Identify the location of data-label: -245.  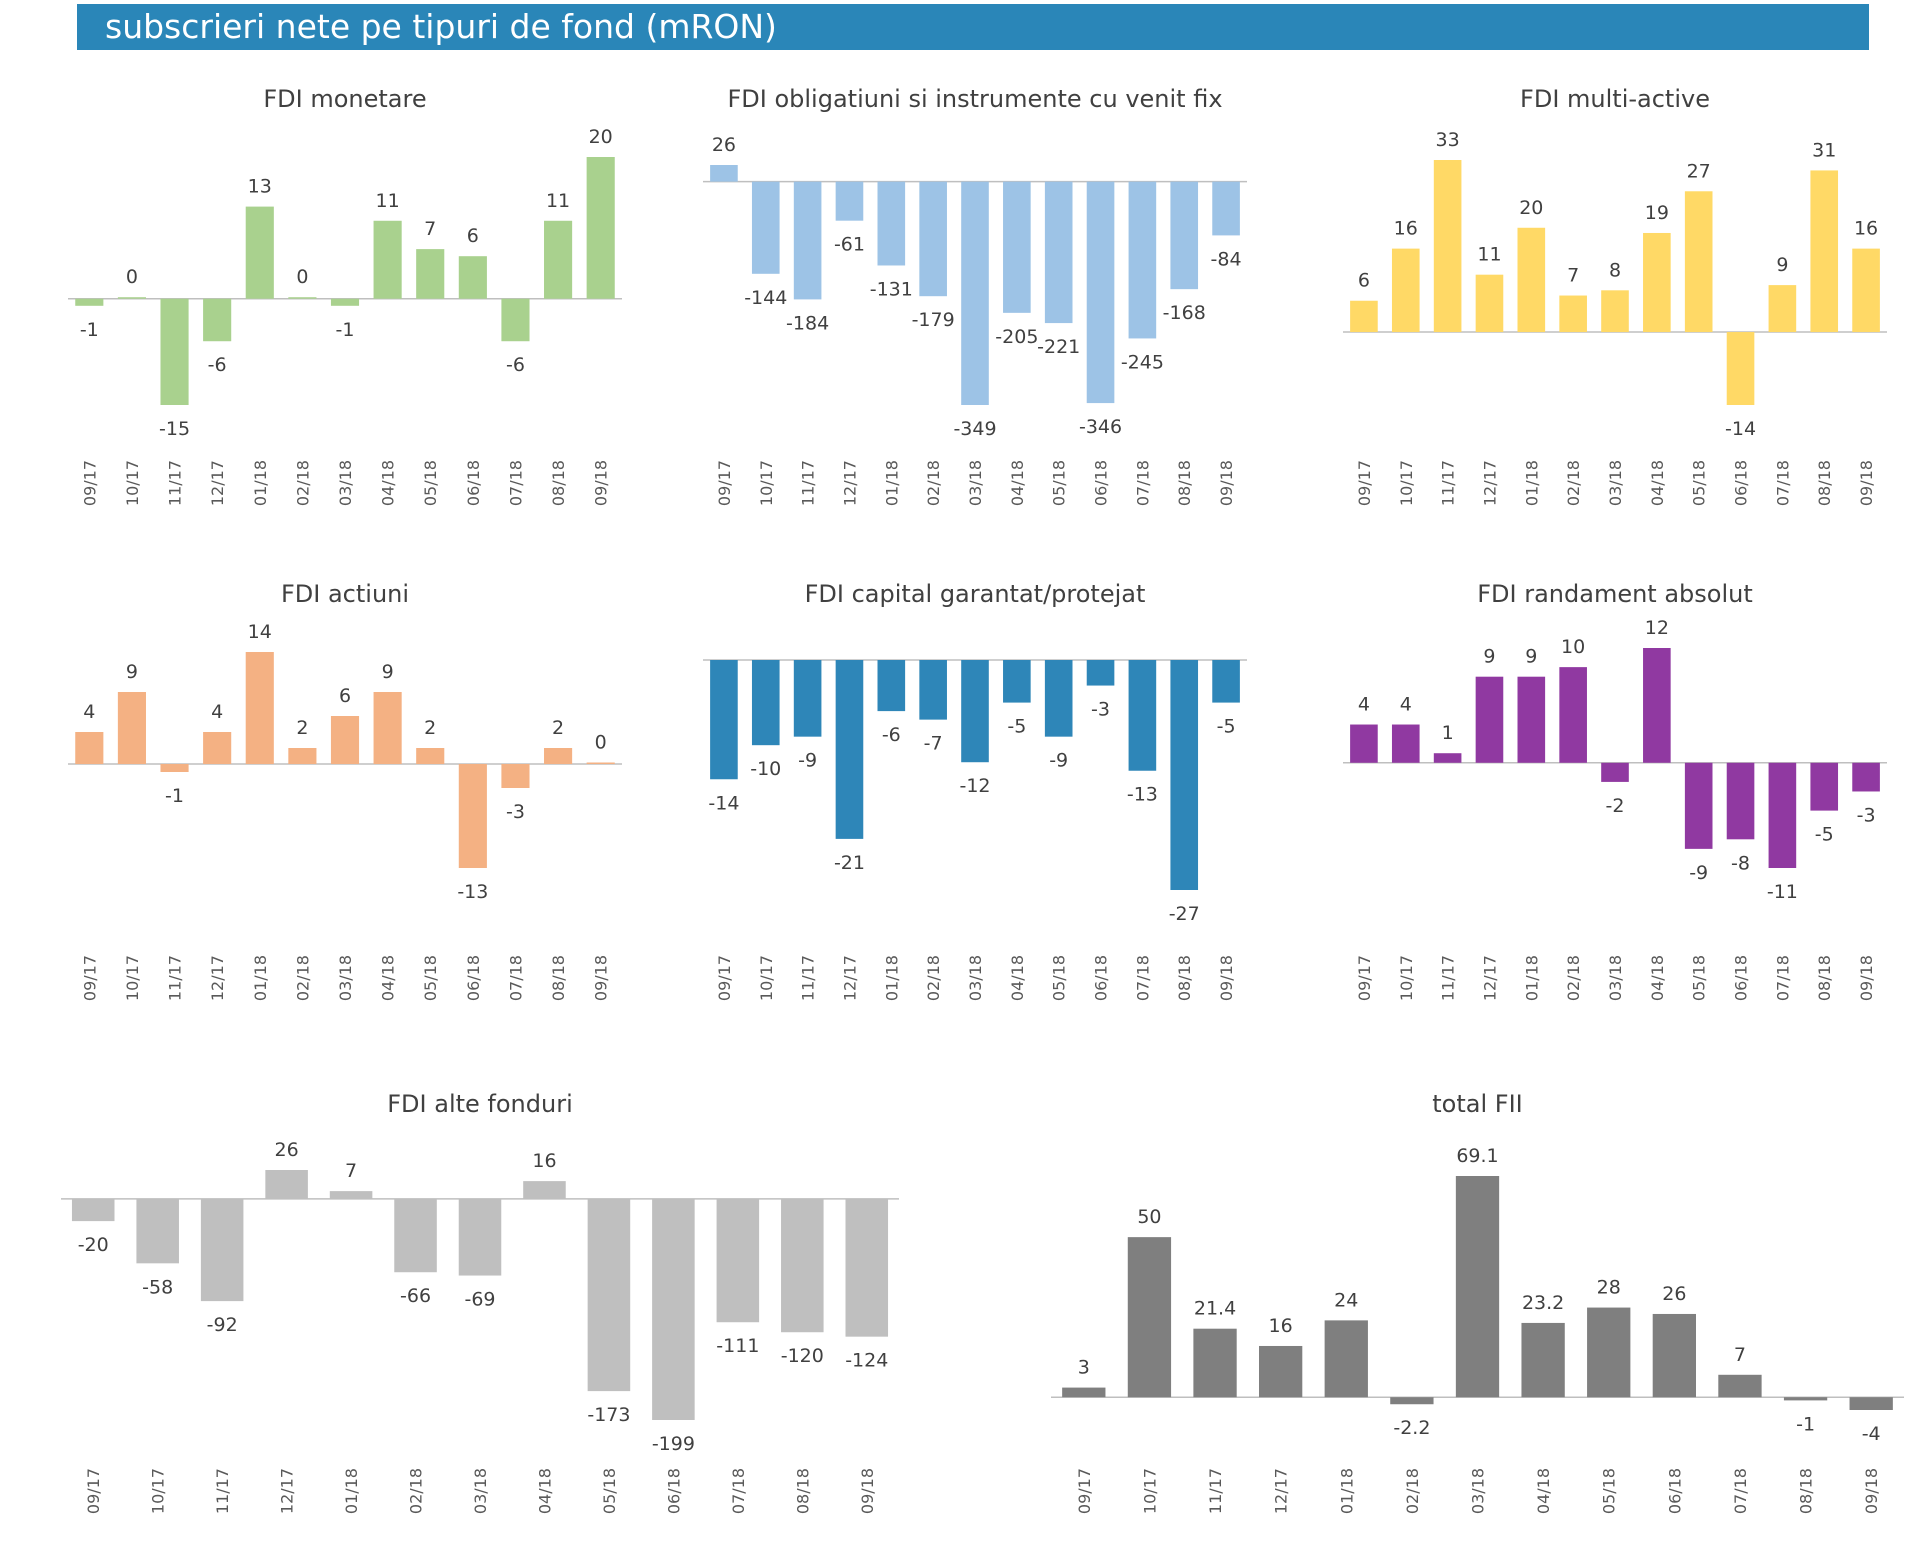
(1142, 362).